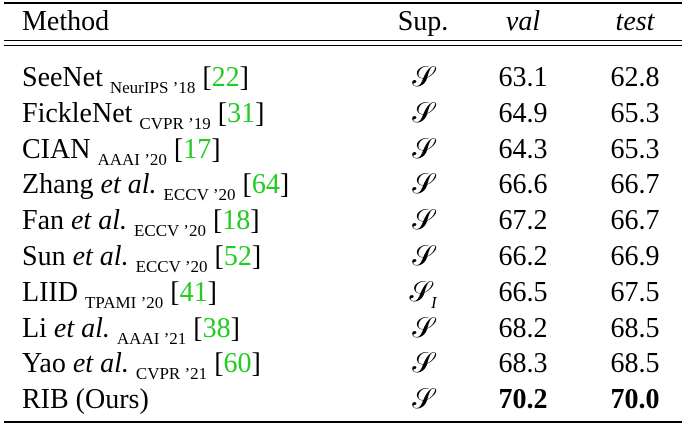 The height and width of the screenshot is (426, 686). What do you see at coordinates (523, 256) in the screenshot?
I see `val-score: 66.2` at bounding box center [523, 256].